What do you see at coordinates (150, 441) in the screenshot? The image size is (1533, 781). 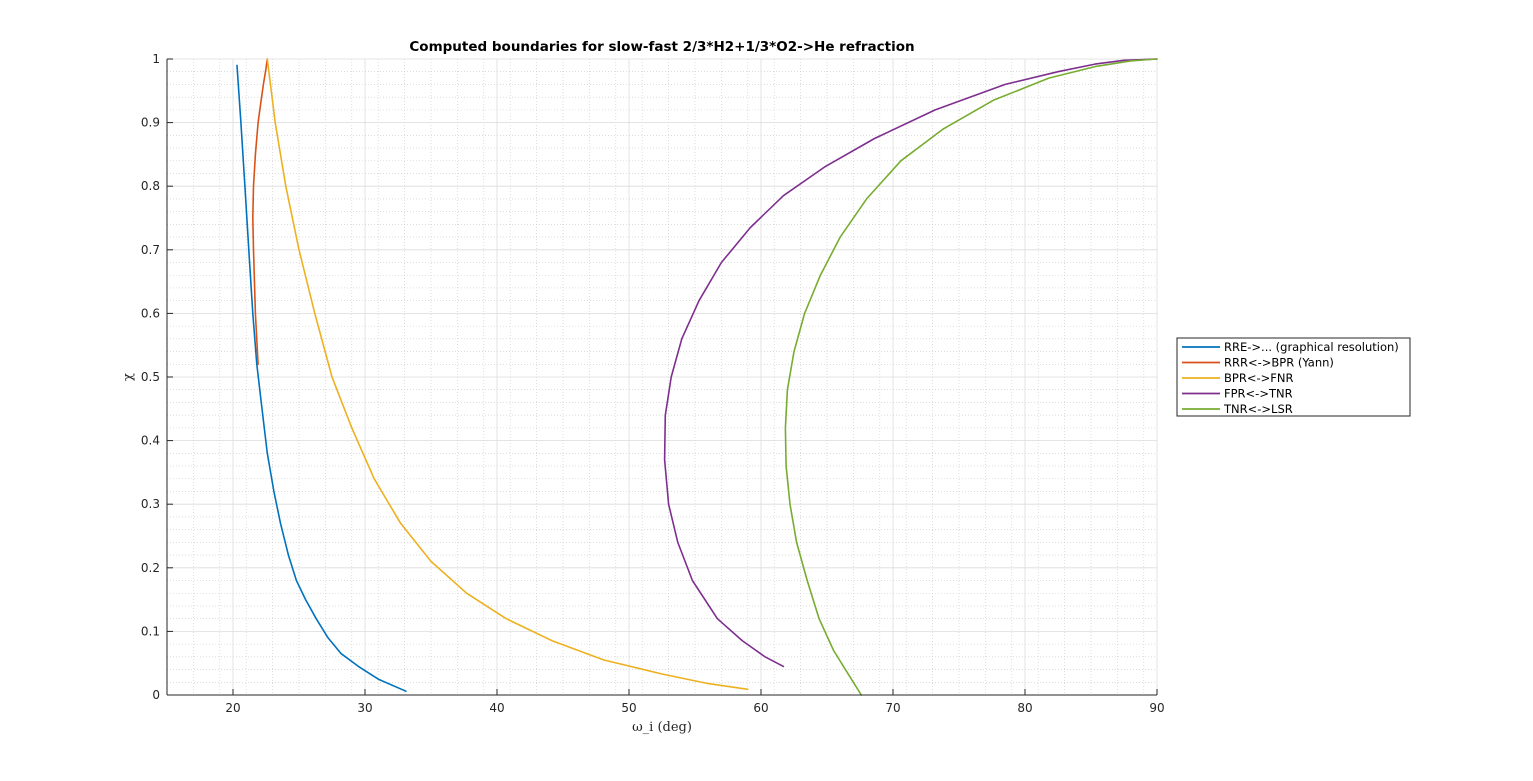 I see `y-tick-label: 0.4` at bounding box center [150, 441].